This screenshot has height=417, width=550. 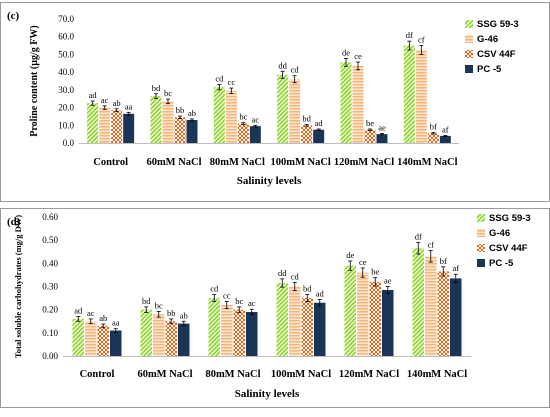 I want to click on bar-g-46-120mm-nacl, so click(x=363, y=314).